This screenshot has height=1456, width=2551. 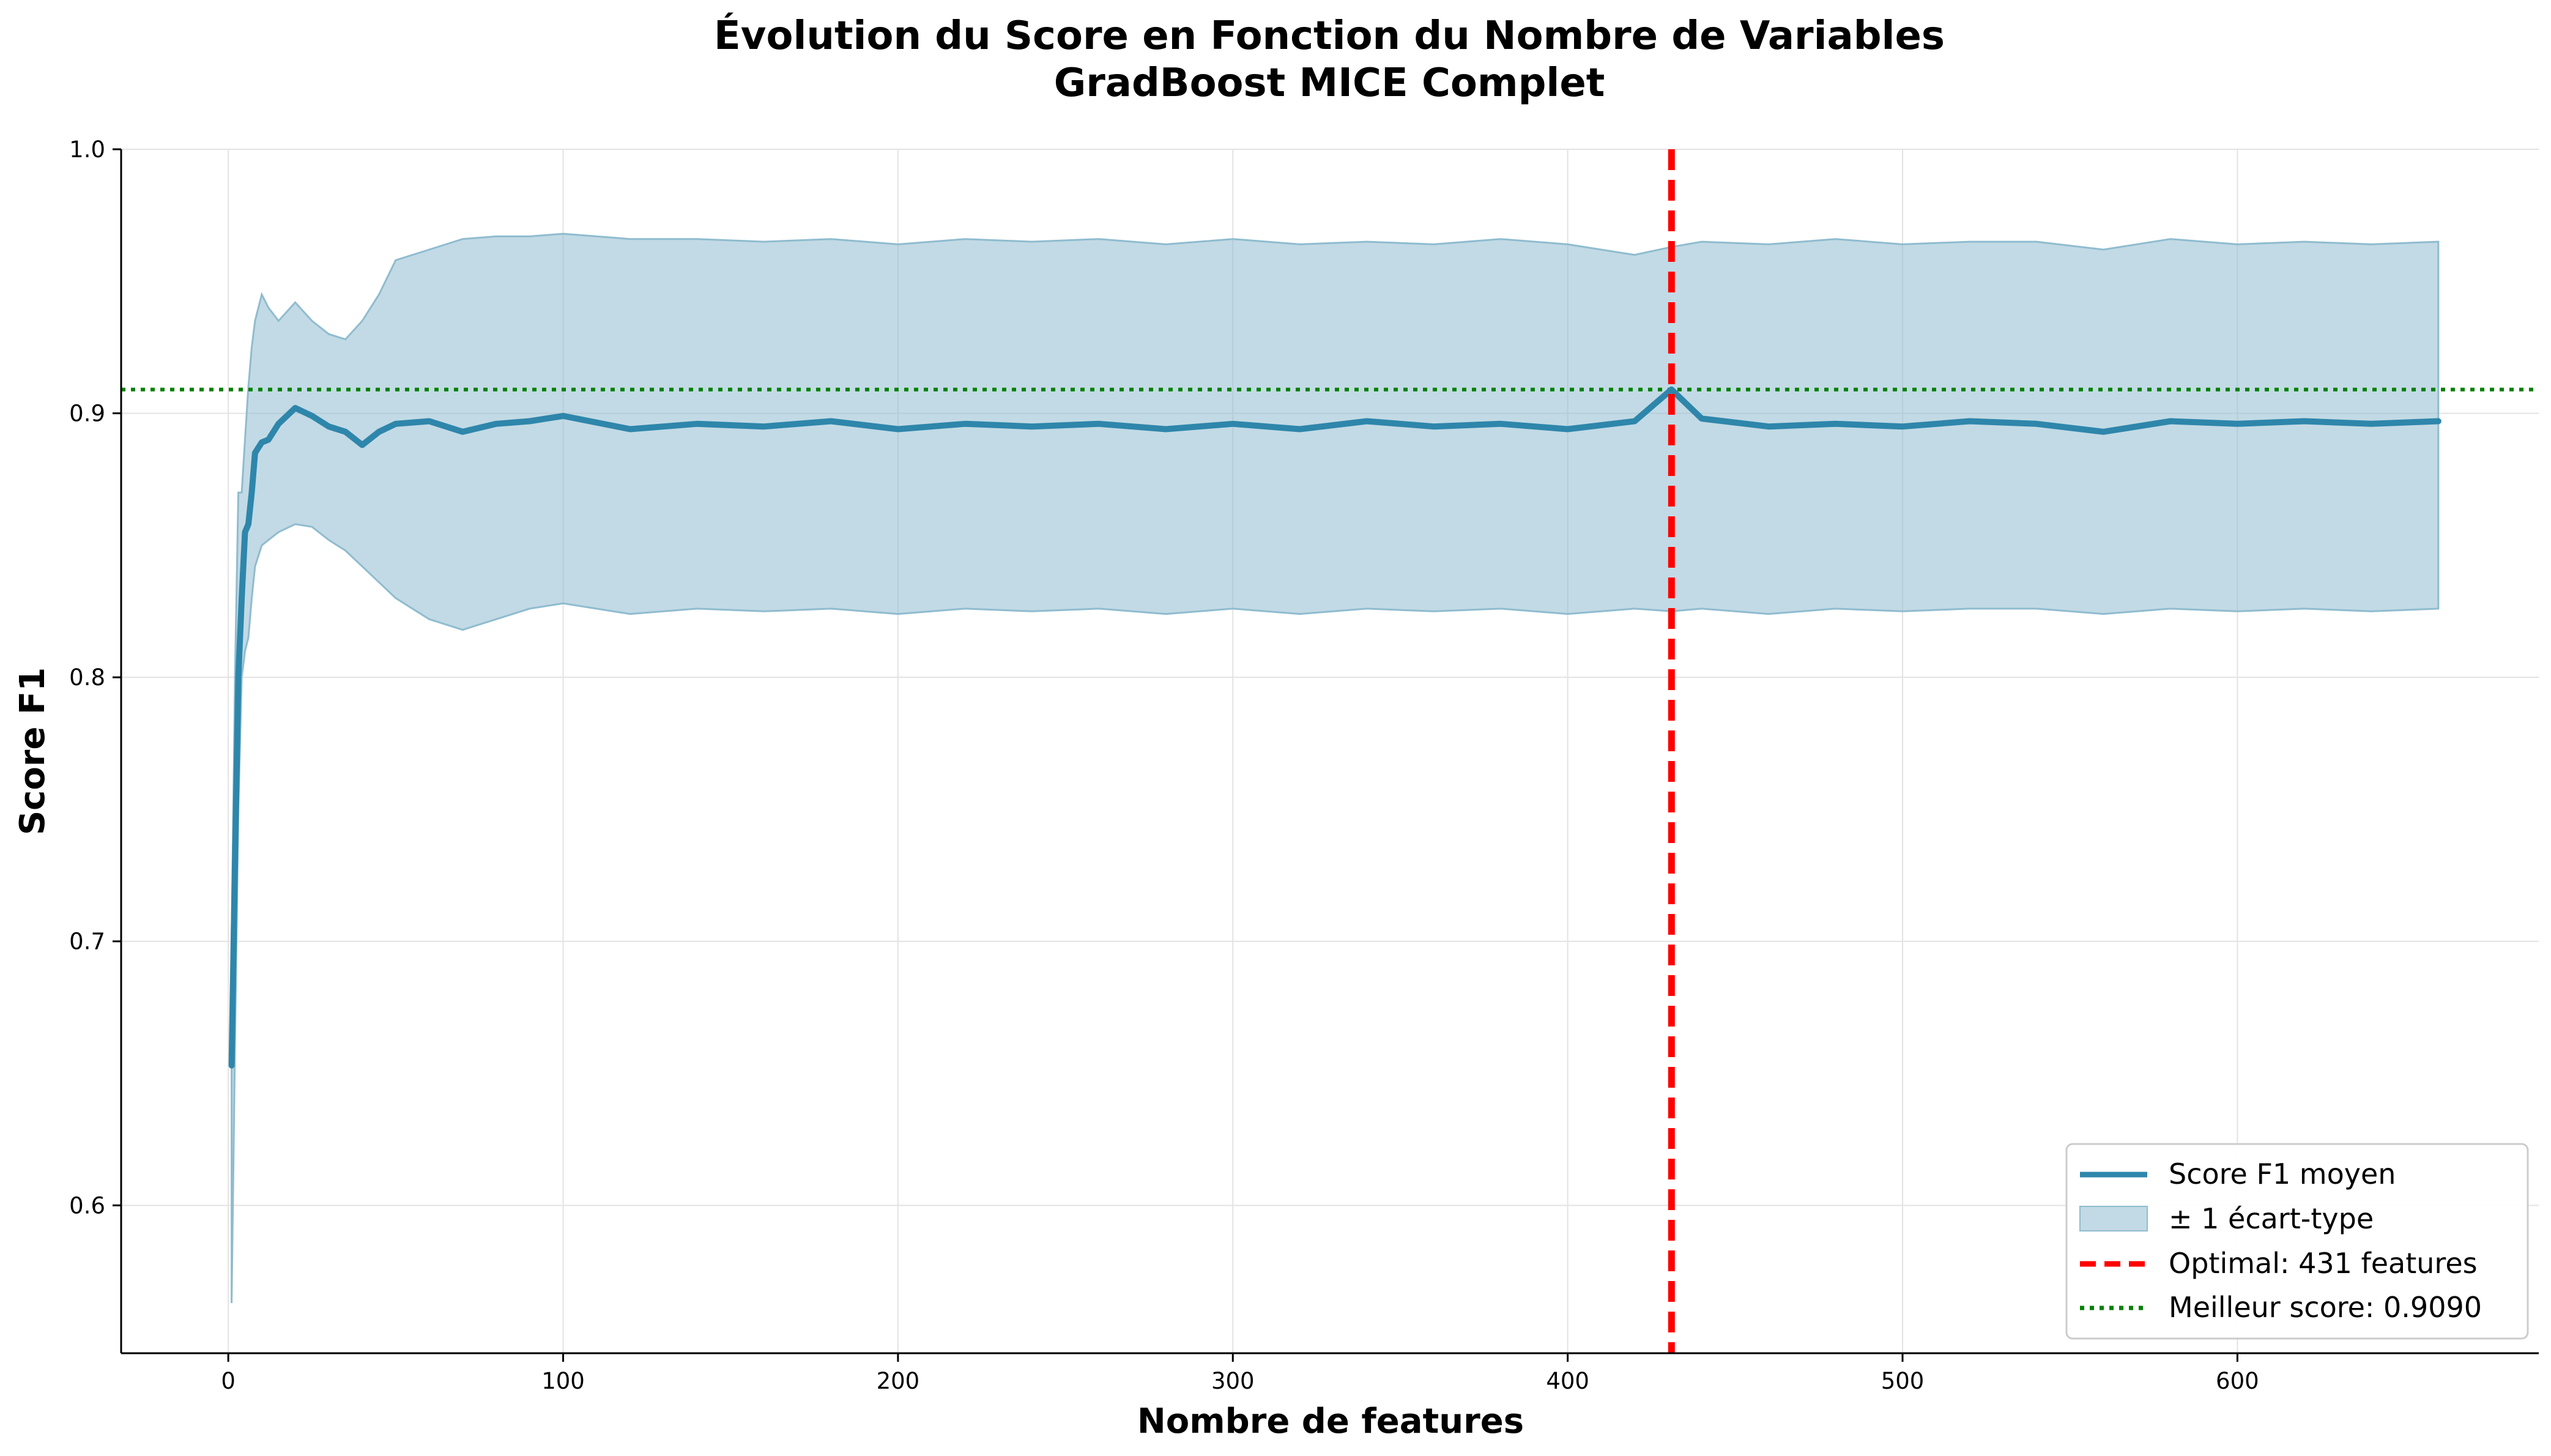 What do you see at coordinates (87, 1206) in the screenshot?
I see `y-tick-label: 0.6` at bounding box center [87, 1206].